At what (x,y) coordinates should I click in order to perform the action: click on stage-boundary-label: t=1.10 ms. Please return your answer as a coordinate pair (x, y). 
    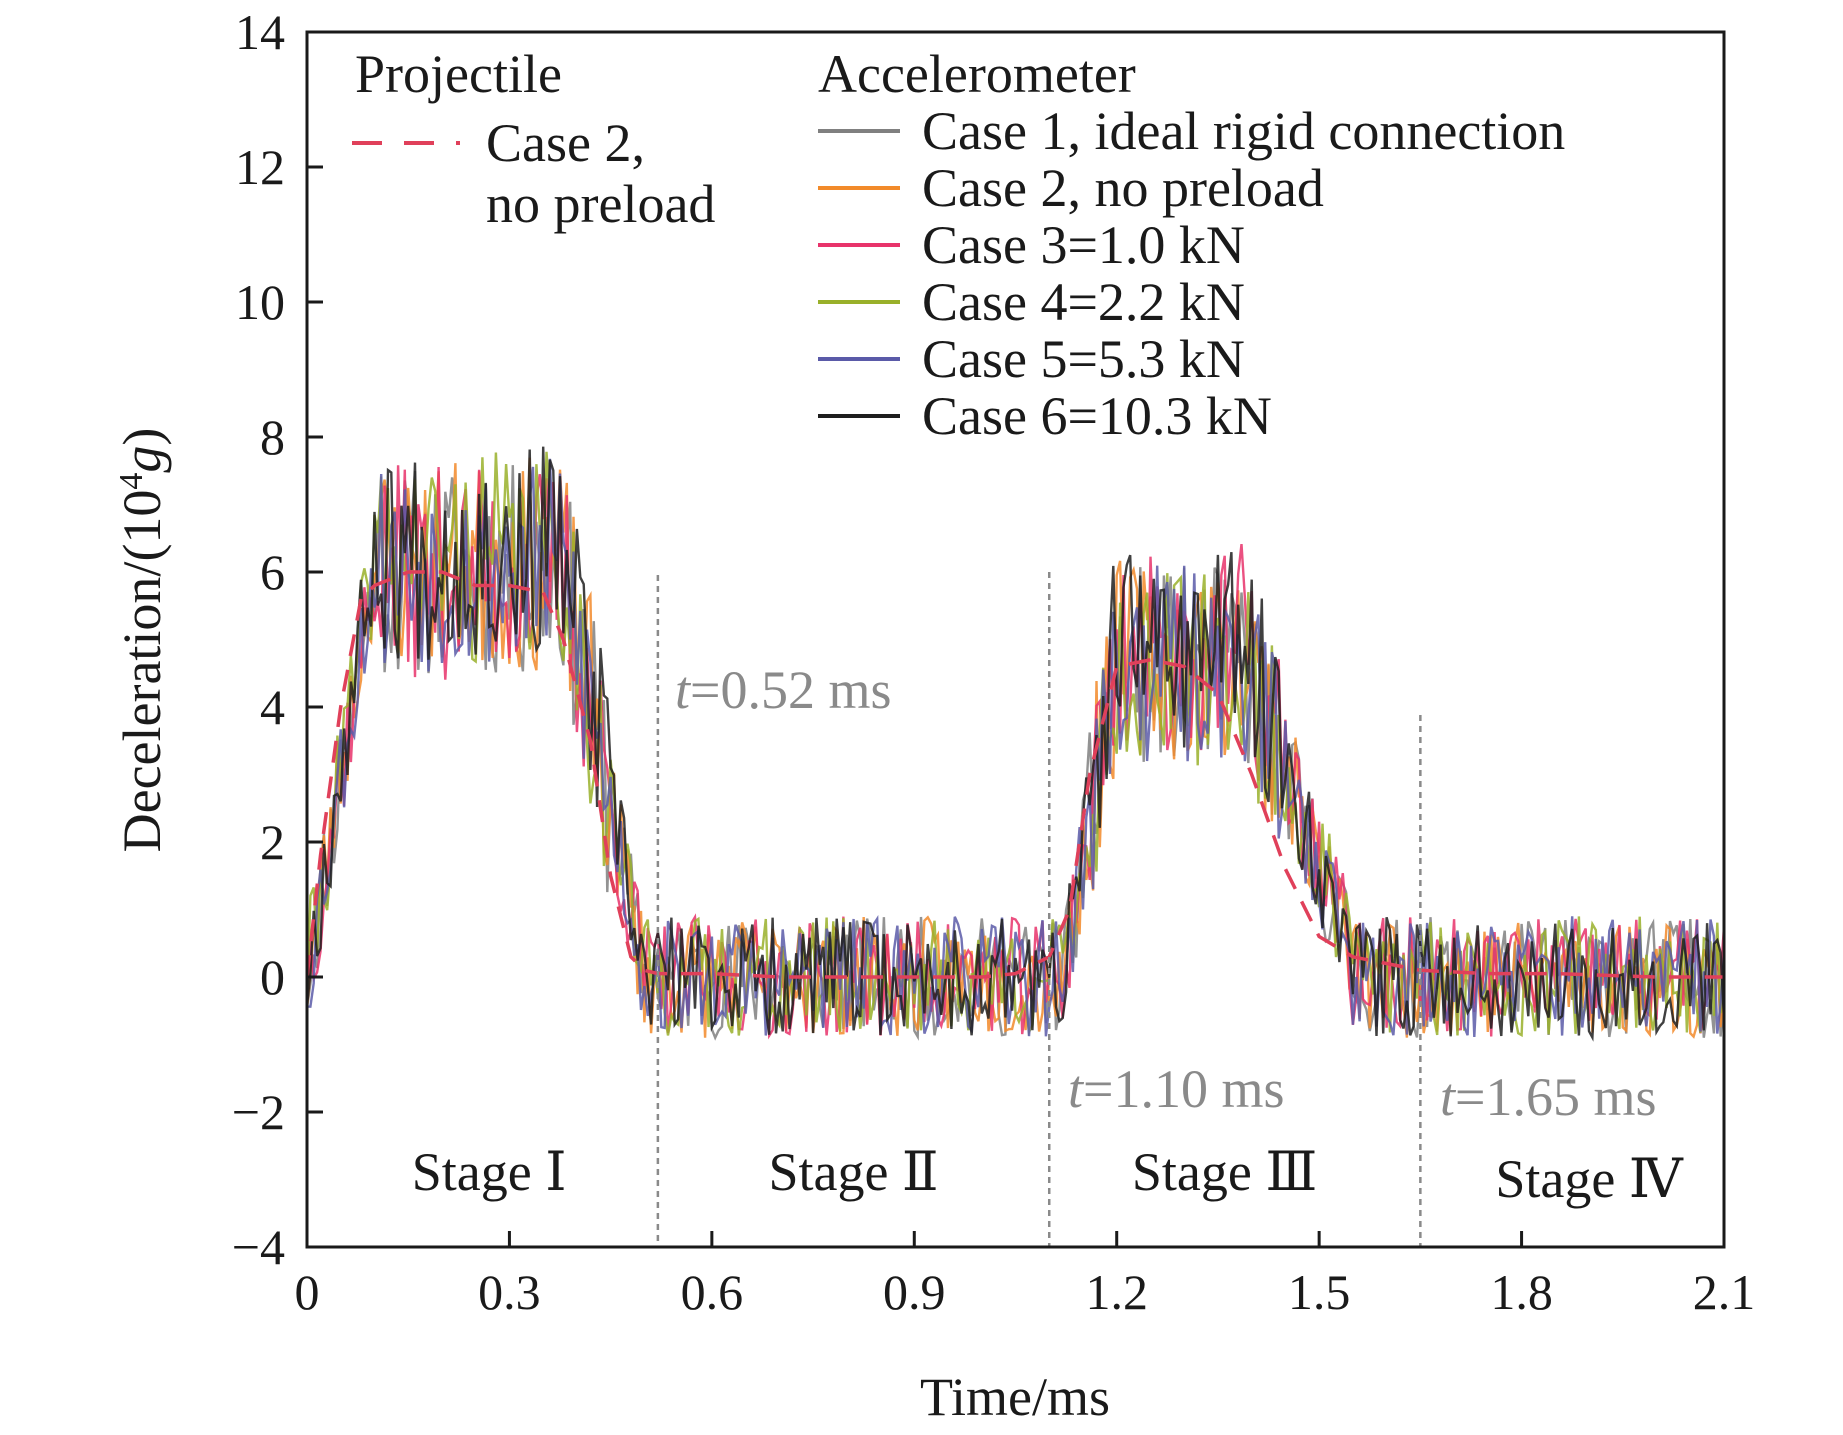
    Looking at the image, I should click on (1176, 1089).